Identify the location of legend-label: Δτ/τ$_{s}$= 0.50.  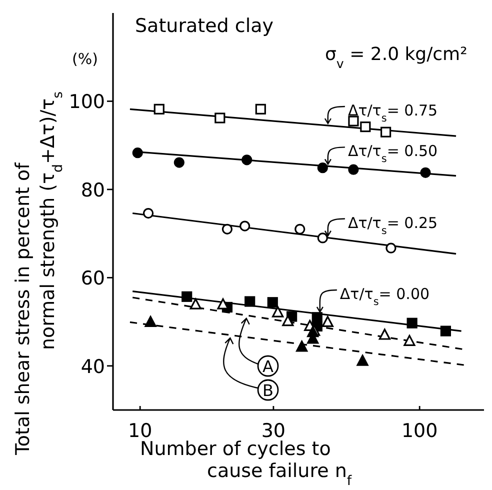
(393, 154).